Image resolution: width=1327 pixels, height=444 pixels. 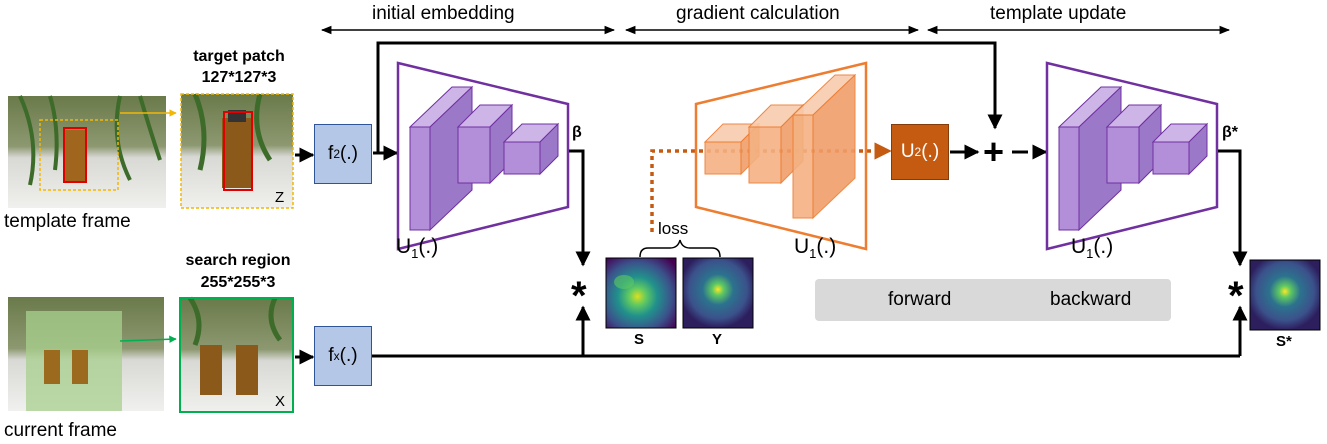 What do you see at coordinates (349, 153) in the screenshot?
I see `f2-args: (.)` at bounding box center [349, 153].